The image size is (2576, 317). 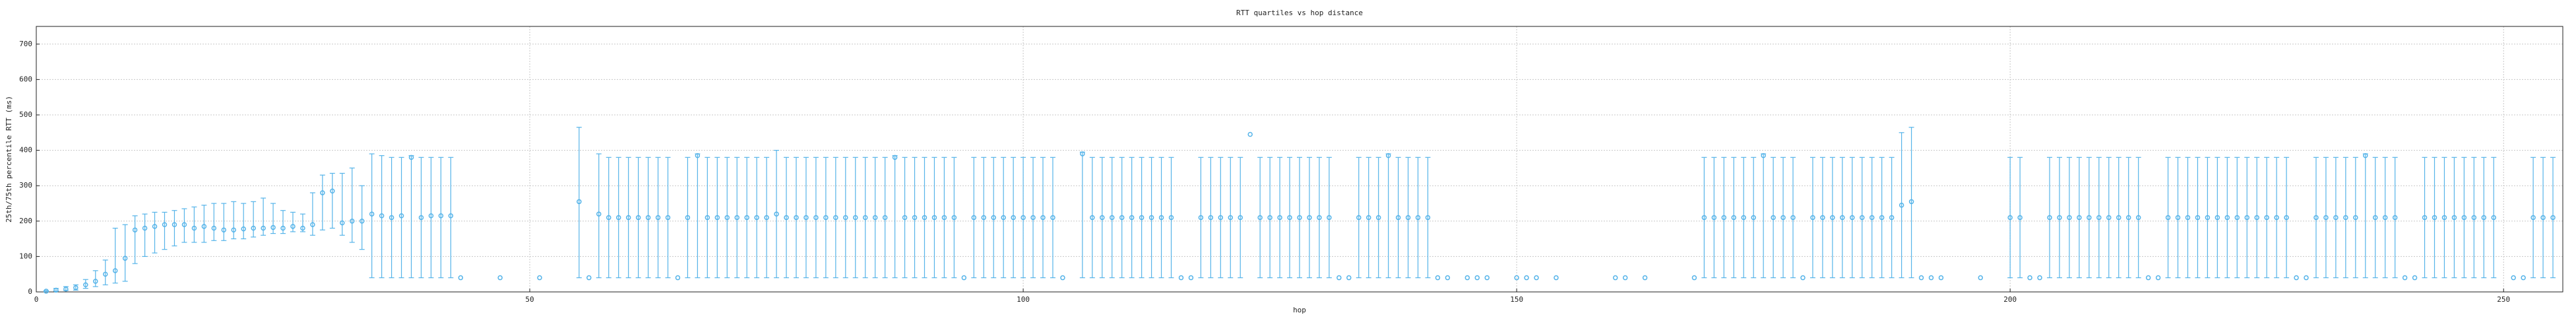 What do you see at coordinates (25, 114) in the screenshot?
I see `y-tick-label: 500` at bounding box center [25, 114].